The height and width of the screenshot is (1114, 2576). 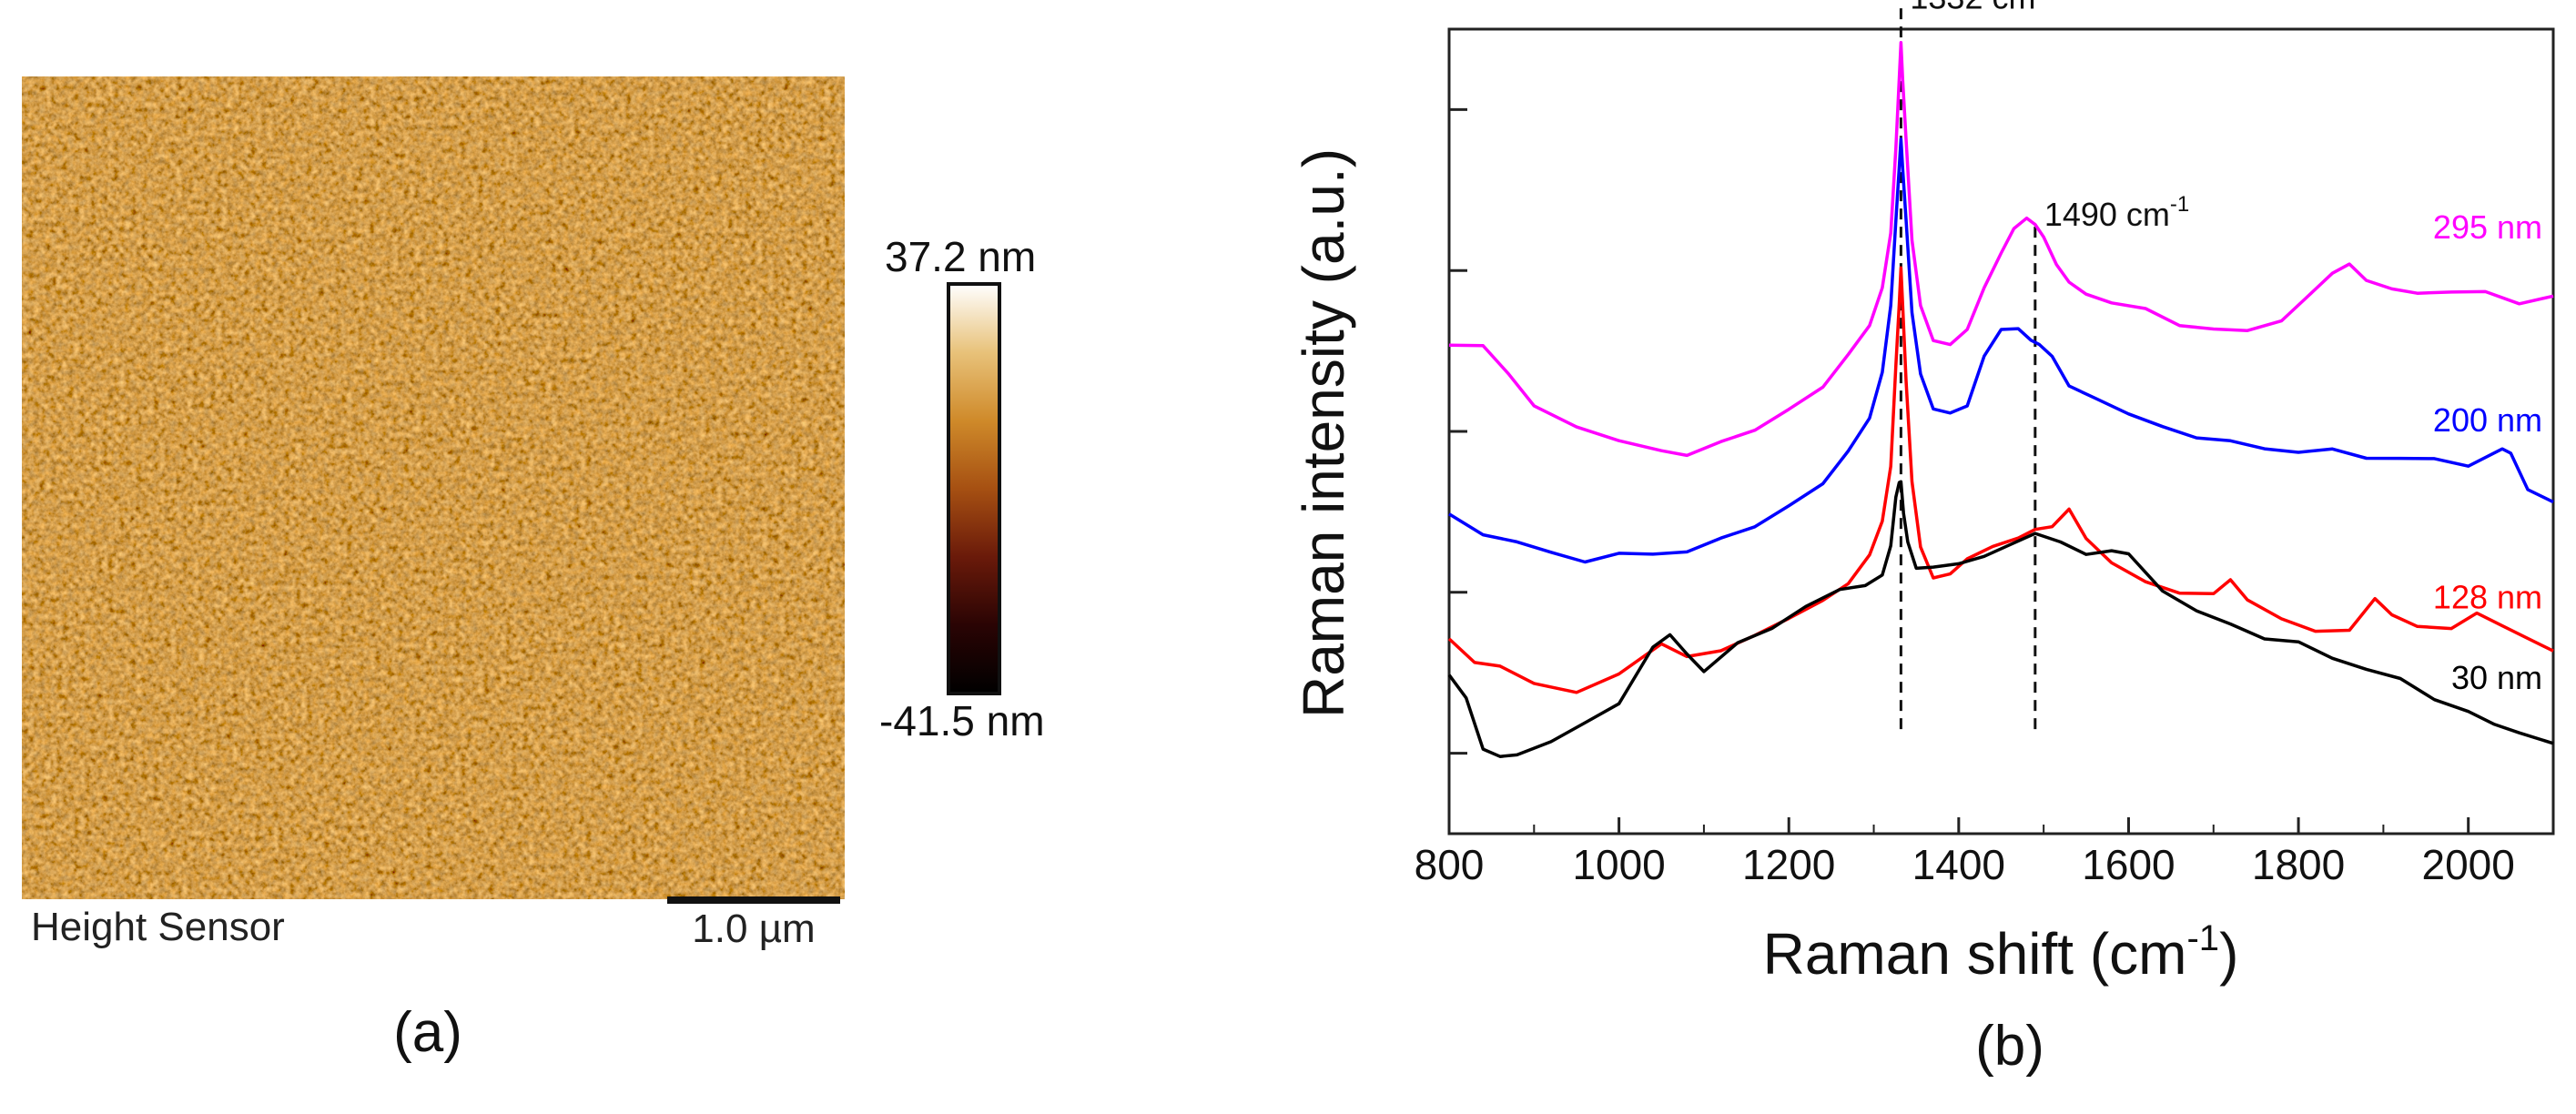 I want to click on x-tick-label: 1000, so click(x=1618, y=864).